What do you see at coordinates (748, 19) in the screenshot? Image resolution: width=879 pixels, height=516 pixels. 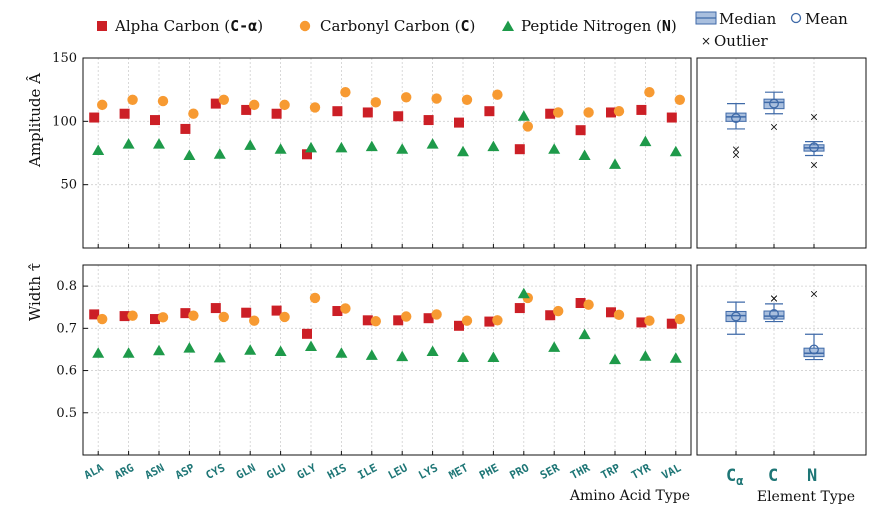 I see `legend-median-label: Median` at bounding box center [748, 19].